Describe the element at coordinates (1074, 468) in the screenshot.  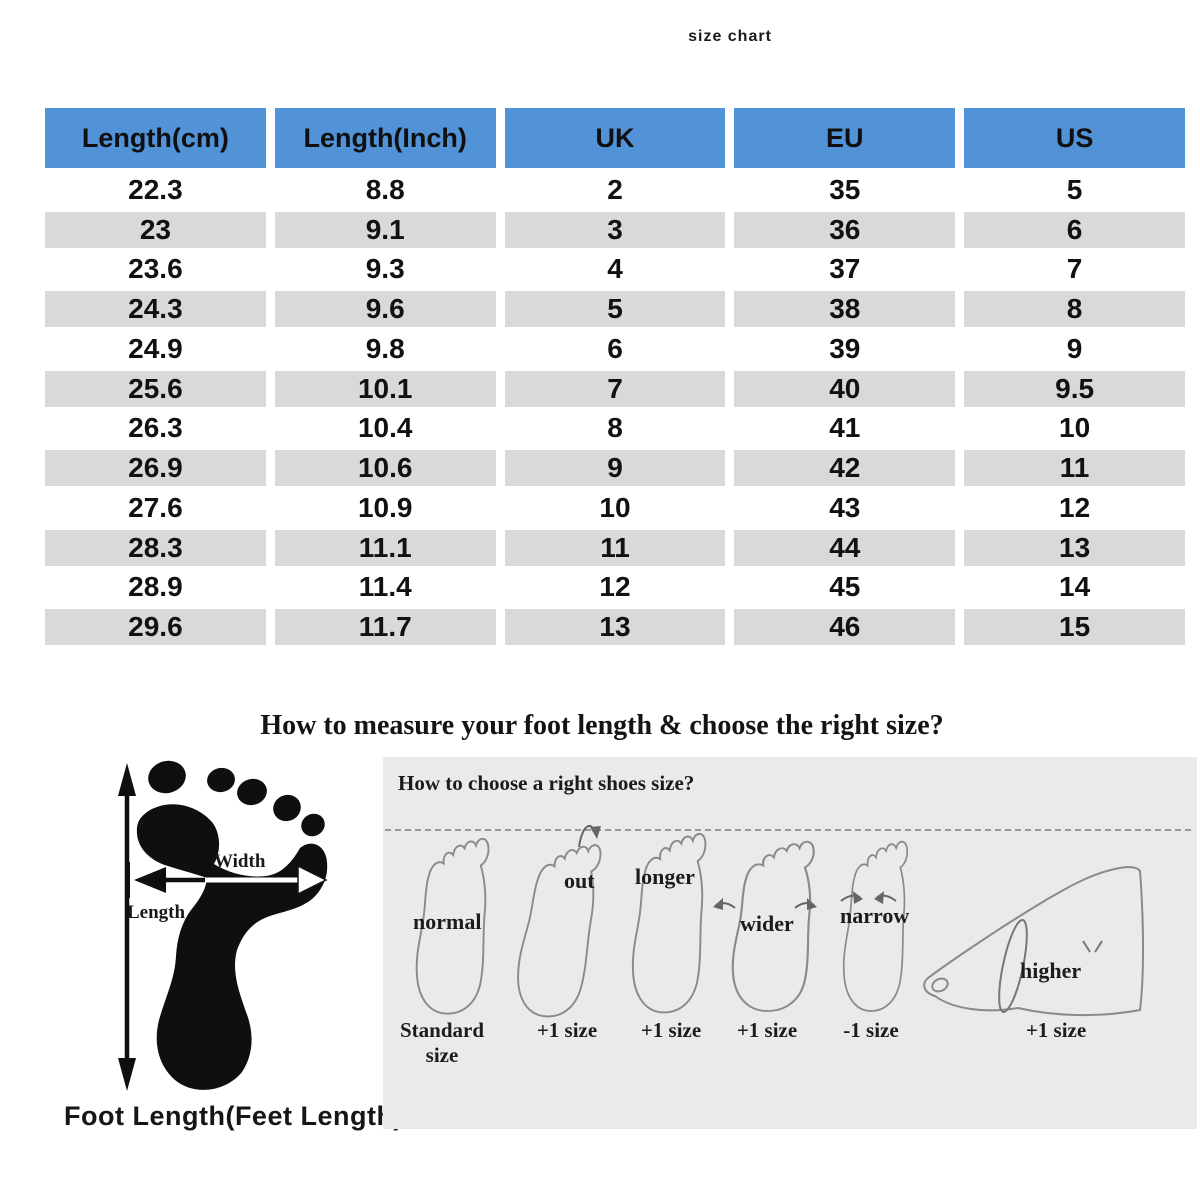
I see `cell-us: 11` at that location.